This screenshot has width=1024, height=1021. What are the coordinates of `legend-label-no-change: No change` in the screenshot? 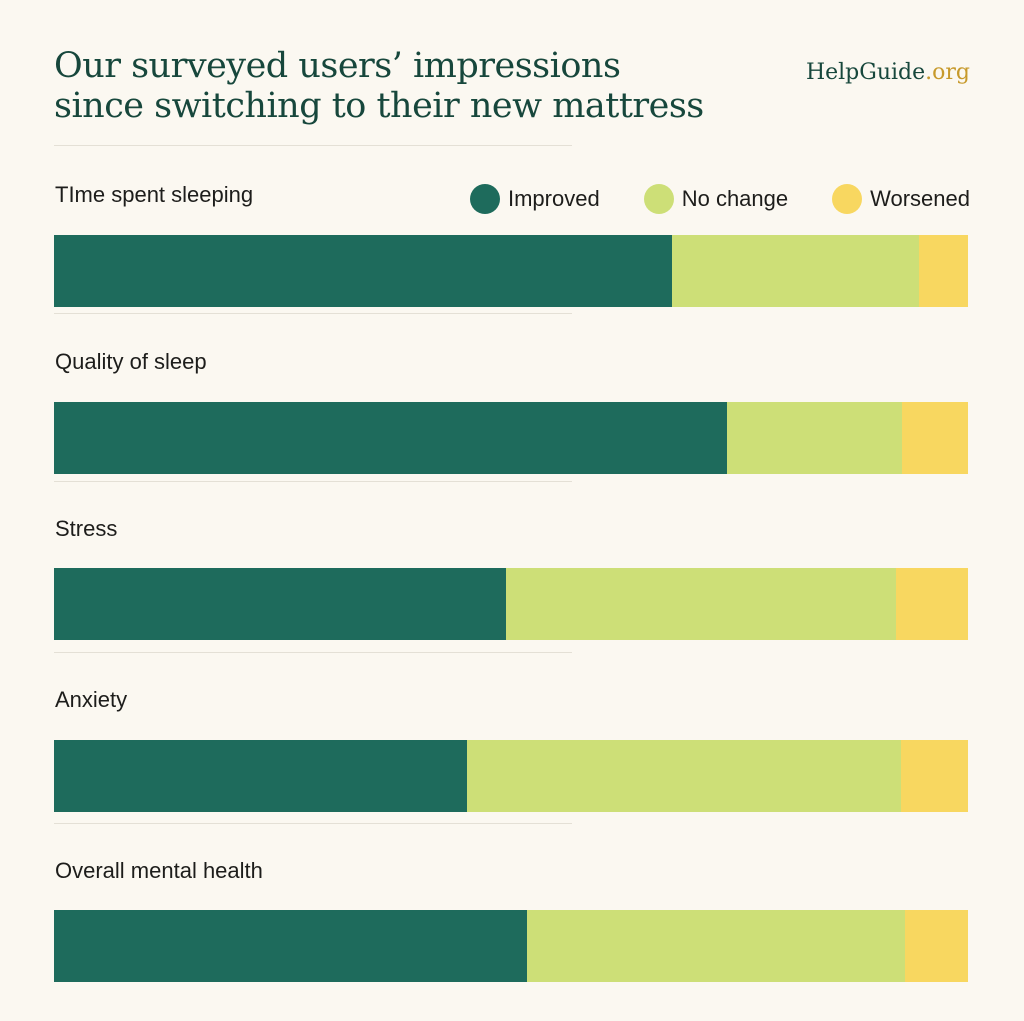 It's located at (735, 198).